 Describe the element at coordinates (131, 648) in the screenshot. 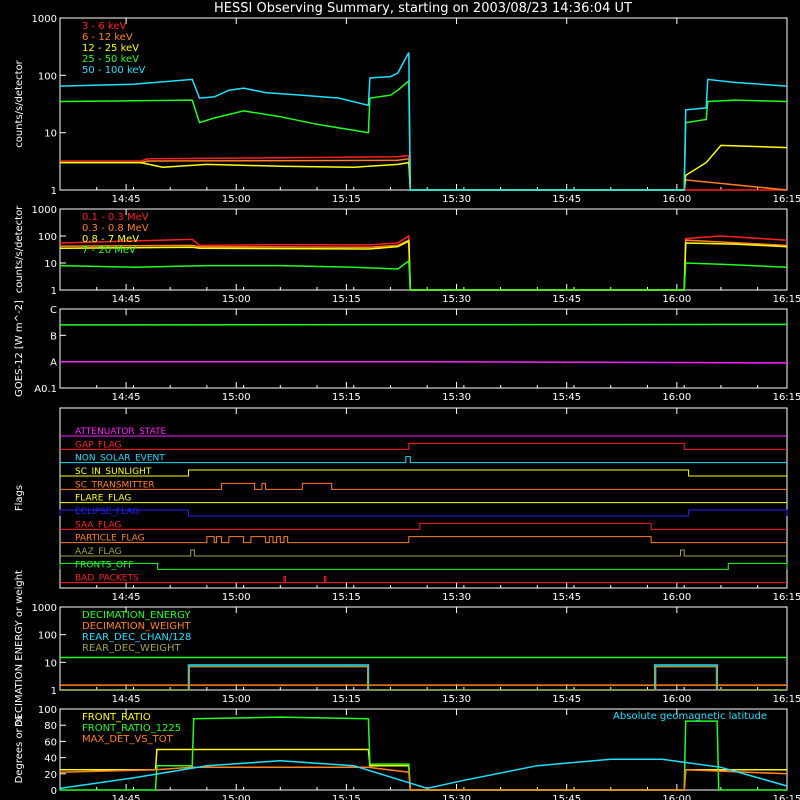

I see `legend-label: REAR_DEC_WEIGHT` at that location.